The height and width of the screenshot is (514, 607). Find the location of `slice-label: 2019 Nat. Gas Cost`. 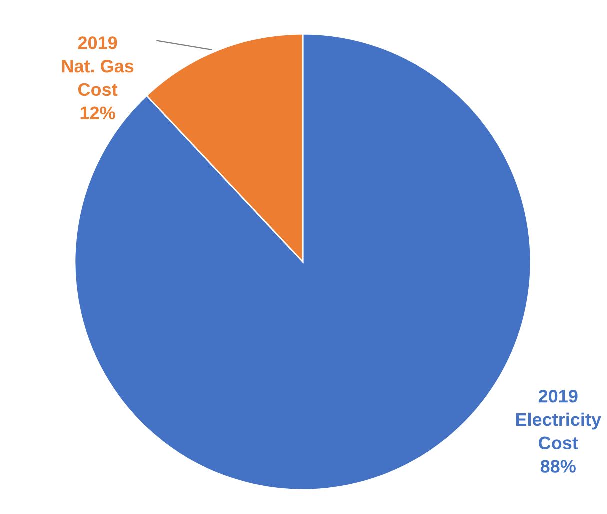

slice-label: 2019 Nat. Gas Cost is located at coordinates (98, 66).